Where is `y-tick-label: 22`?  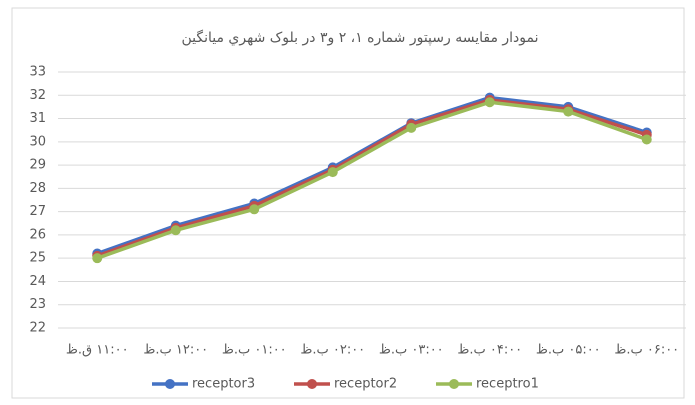
y-tick-label: 22 is located at coordinates (37, 328).